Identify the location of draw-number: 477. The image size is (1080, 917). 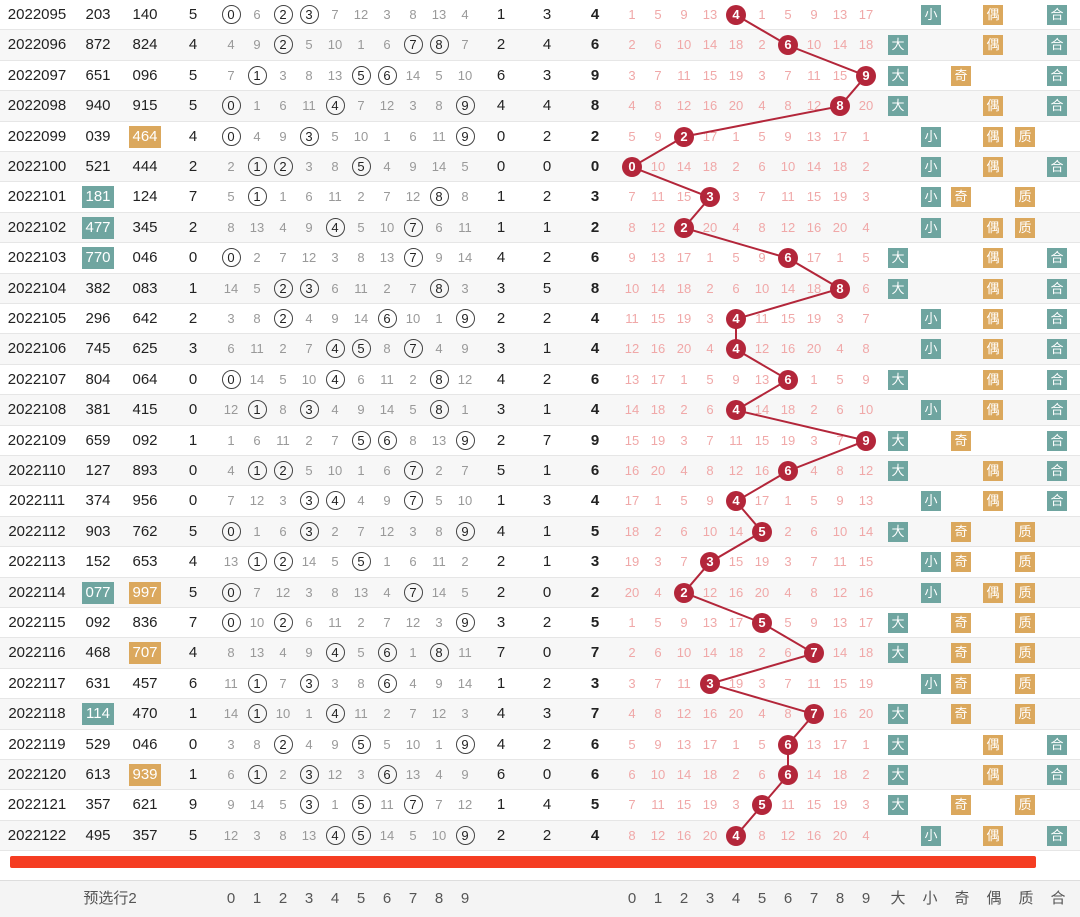
(98, 228).